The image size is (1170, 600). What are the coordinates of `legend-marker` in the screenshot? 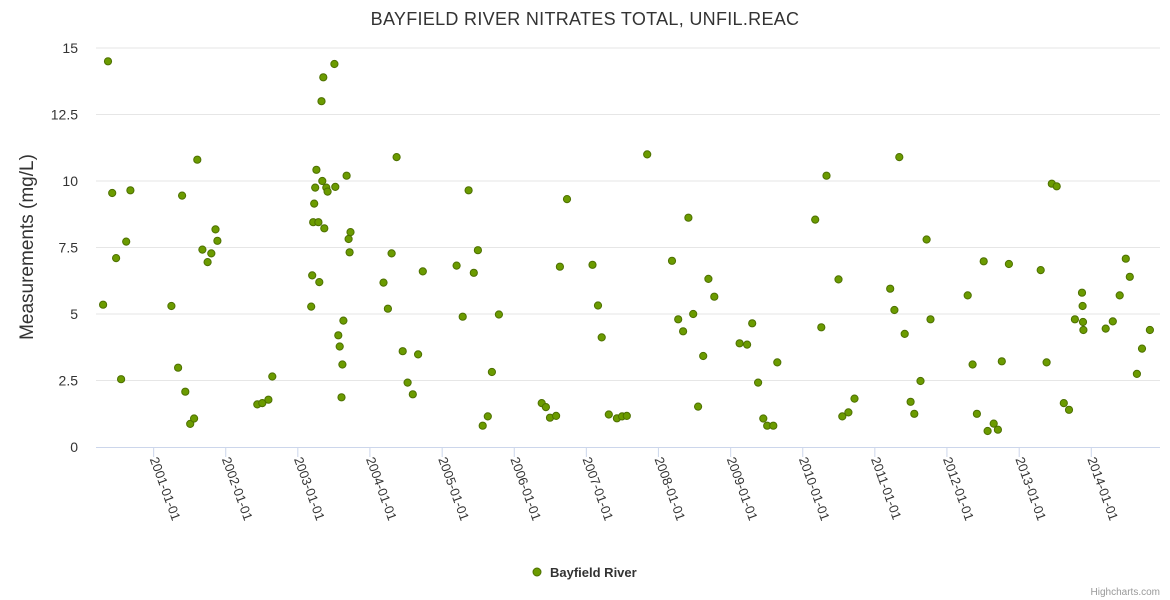 It's located at (537, 572).